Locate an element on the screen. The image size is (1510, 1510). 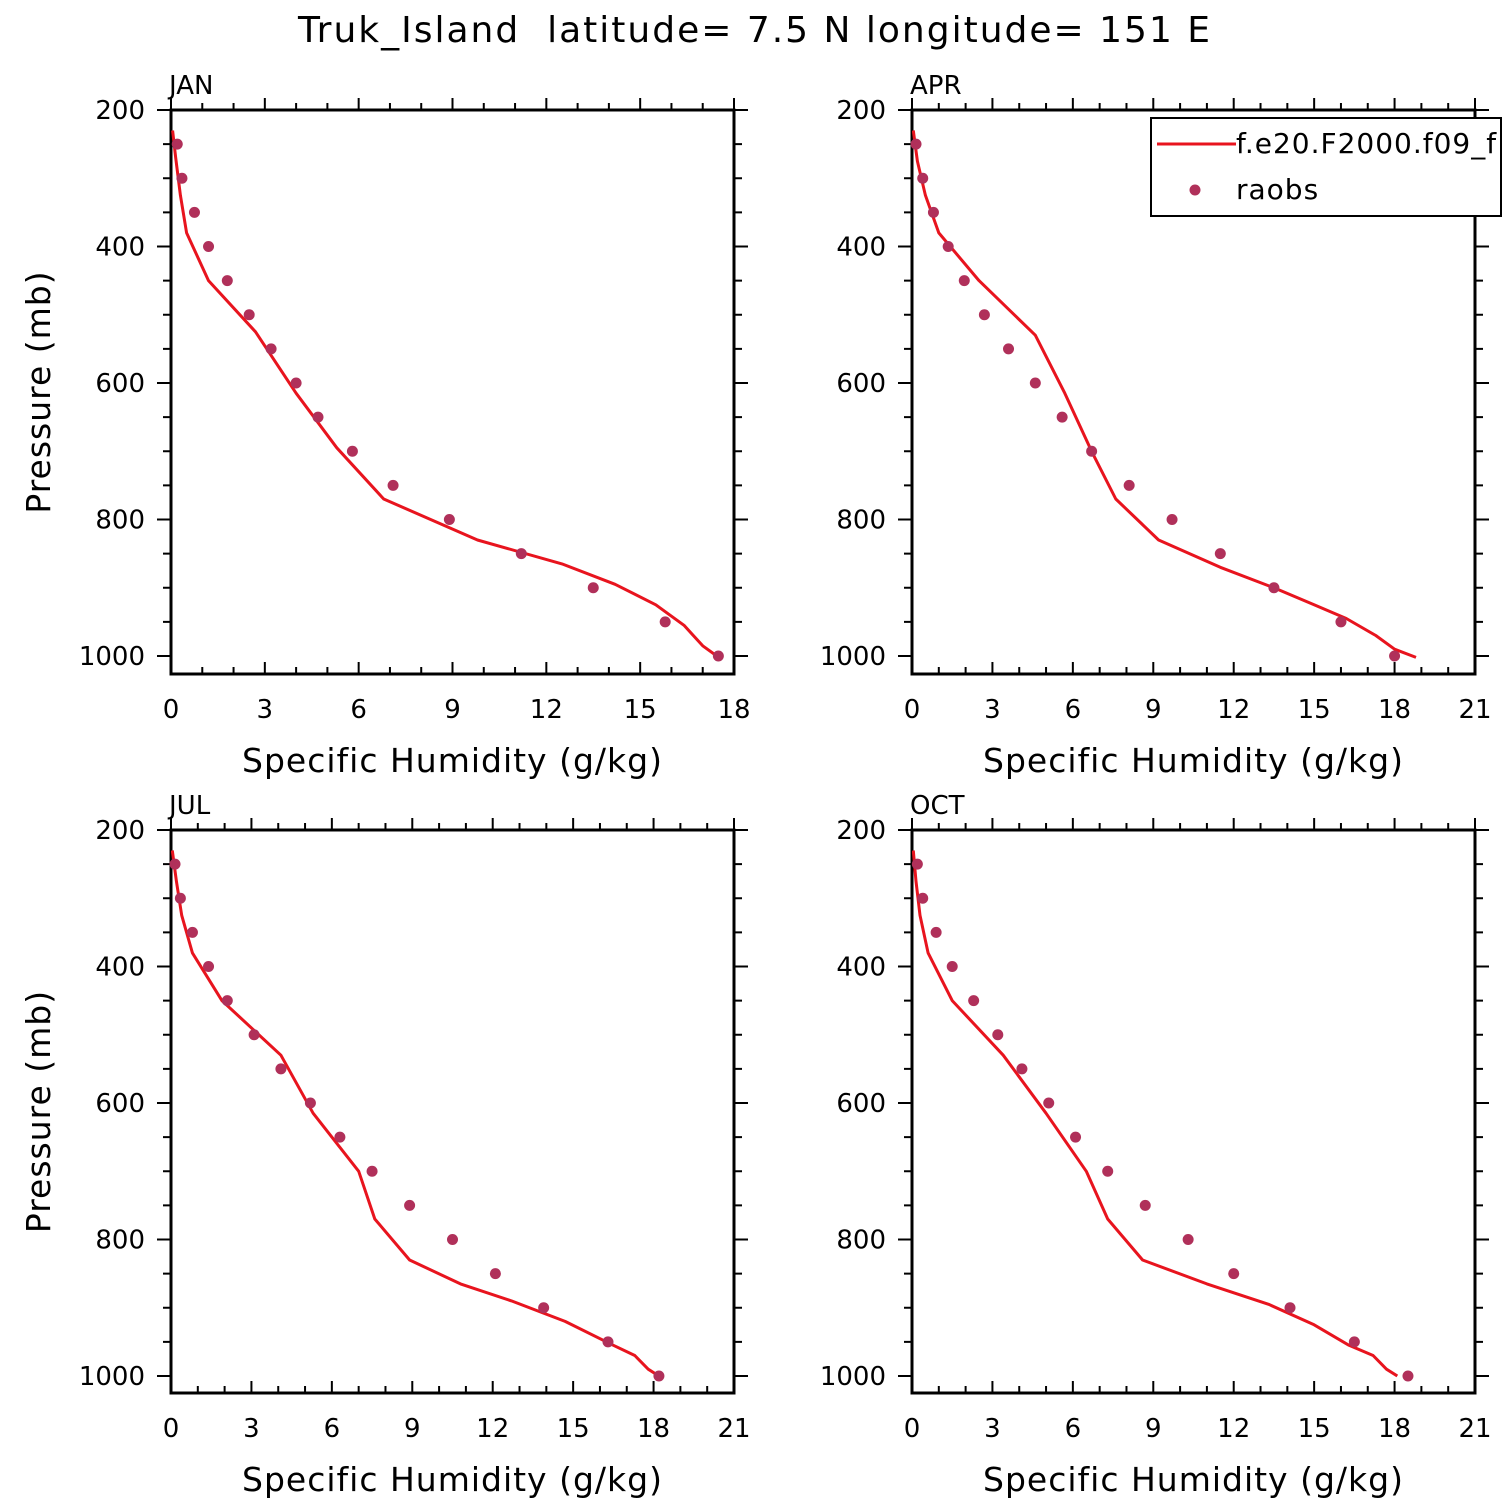
x-tick-label: 3 is located at coordinates (992, 1429).